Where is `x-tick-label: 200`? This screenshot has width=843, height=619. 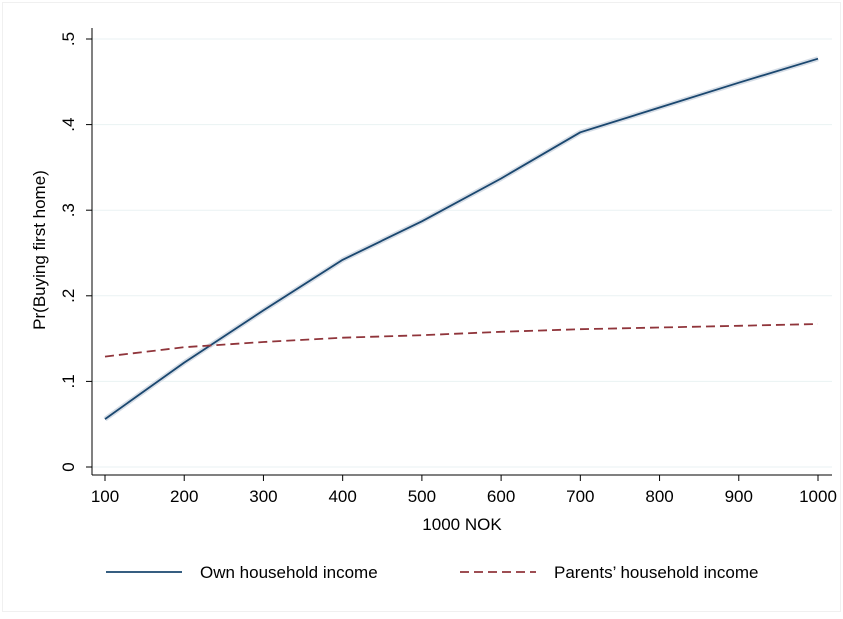
x-tick-label: 200 is located at coordinates (184, 496).